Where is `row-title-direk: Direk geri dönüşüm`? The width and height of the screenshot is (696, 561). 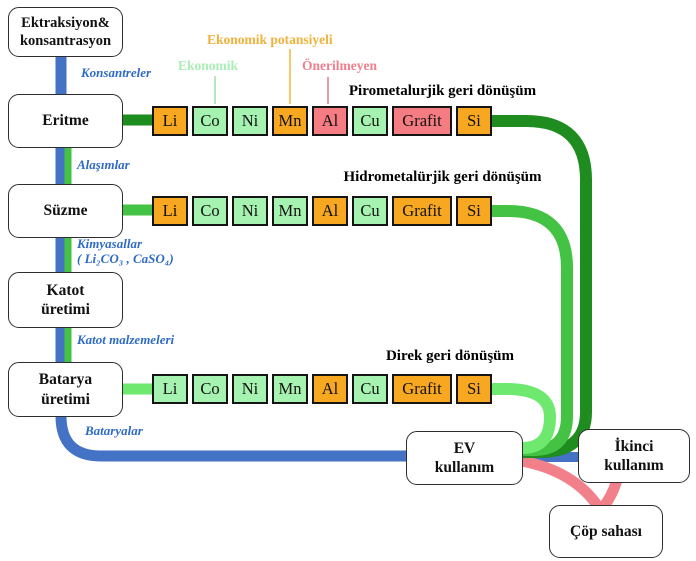
row-title-direk: Direk geri dönüşüm is located at coordinates (450, 356).